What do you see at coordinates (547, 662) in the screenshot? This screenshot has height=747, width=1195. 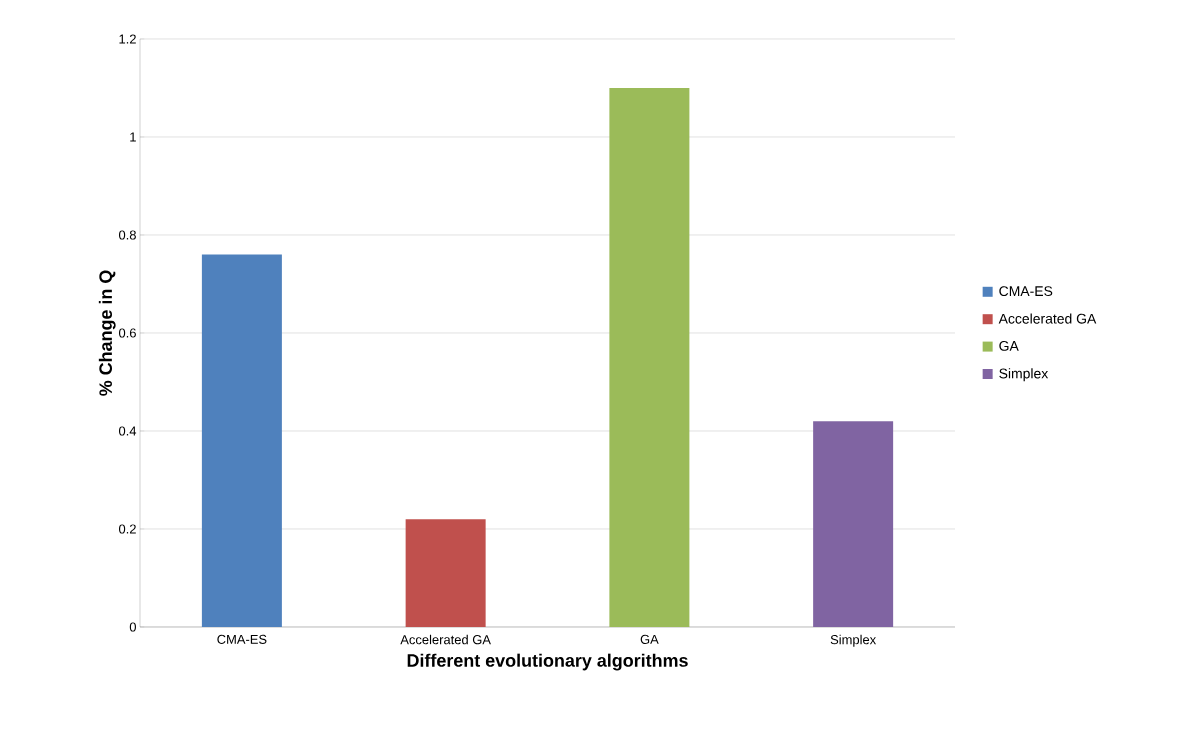 I see `x-axis-title: Different evolutionary algorithms` at bounding box center [547, 662].